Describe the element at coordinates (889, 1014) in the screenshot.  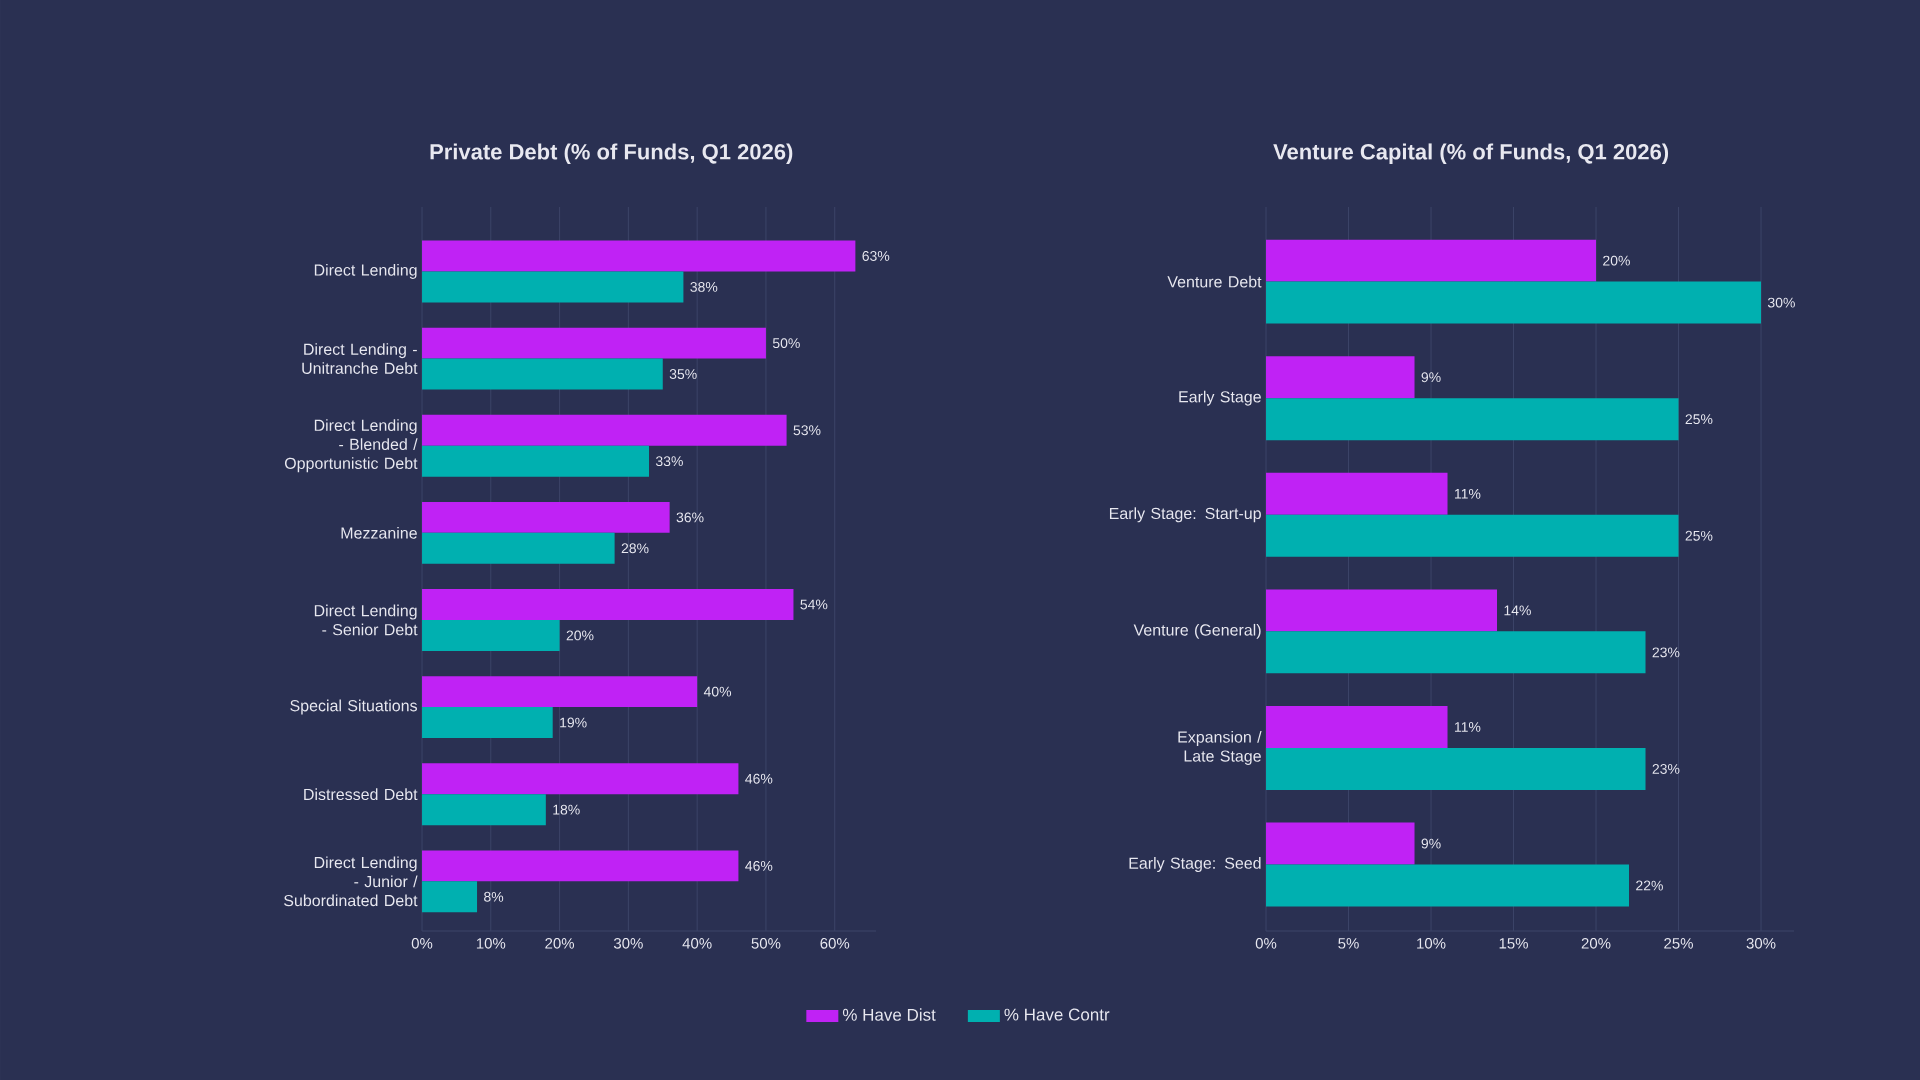
I see `legend-label: % Have Dist` at that location.